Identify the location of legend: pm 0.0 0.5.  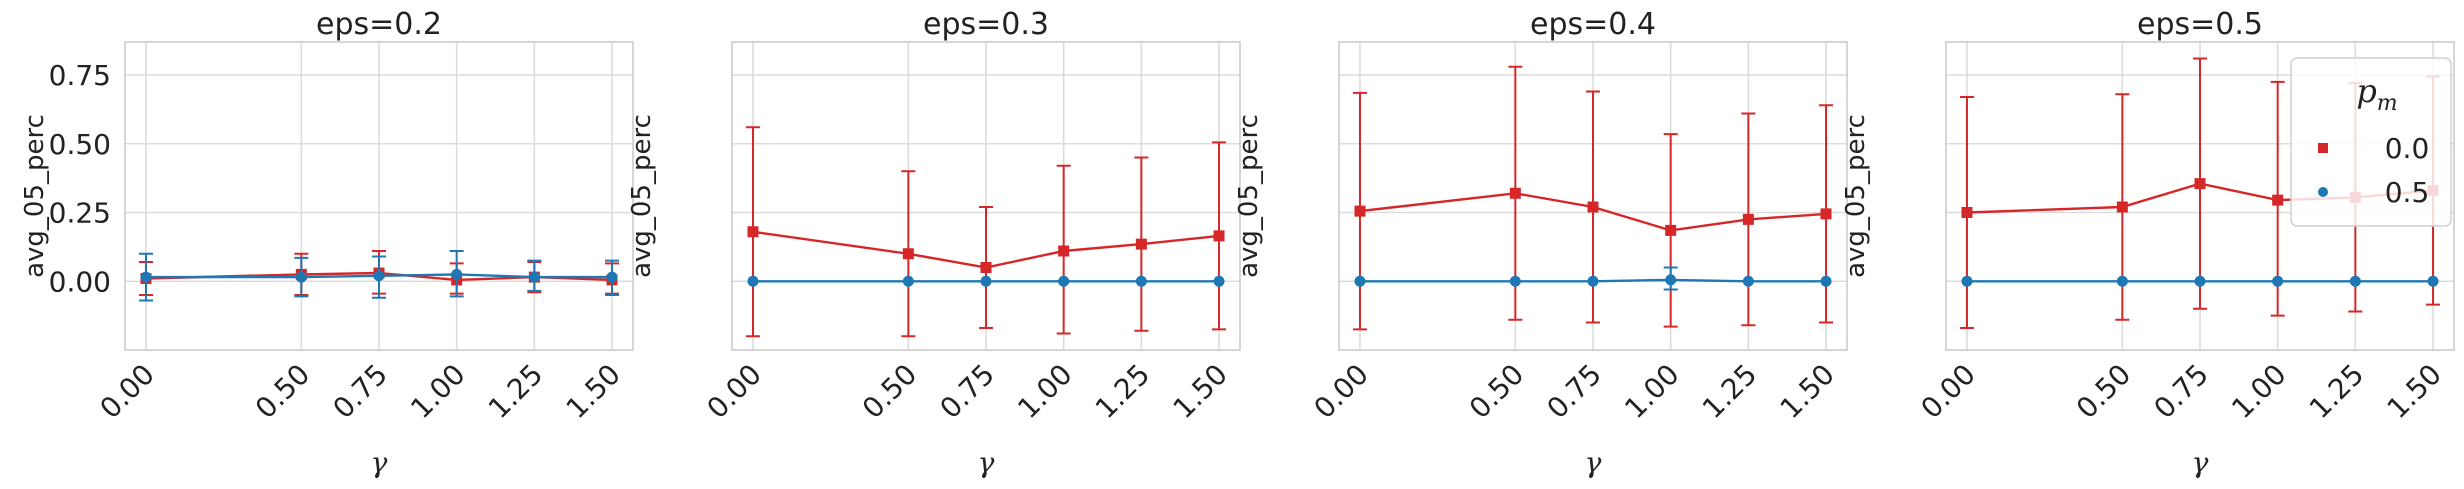
(2371, 142).